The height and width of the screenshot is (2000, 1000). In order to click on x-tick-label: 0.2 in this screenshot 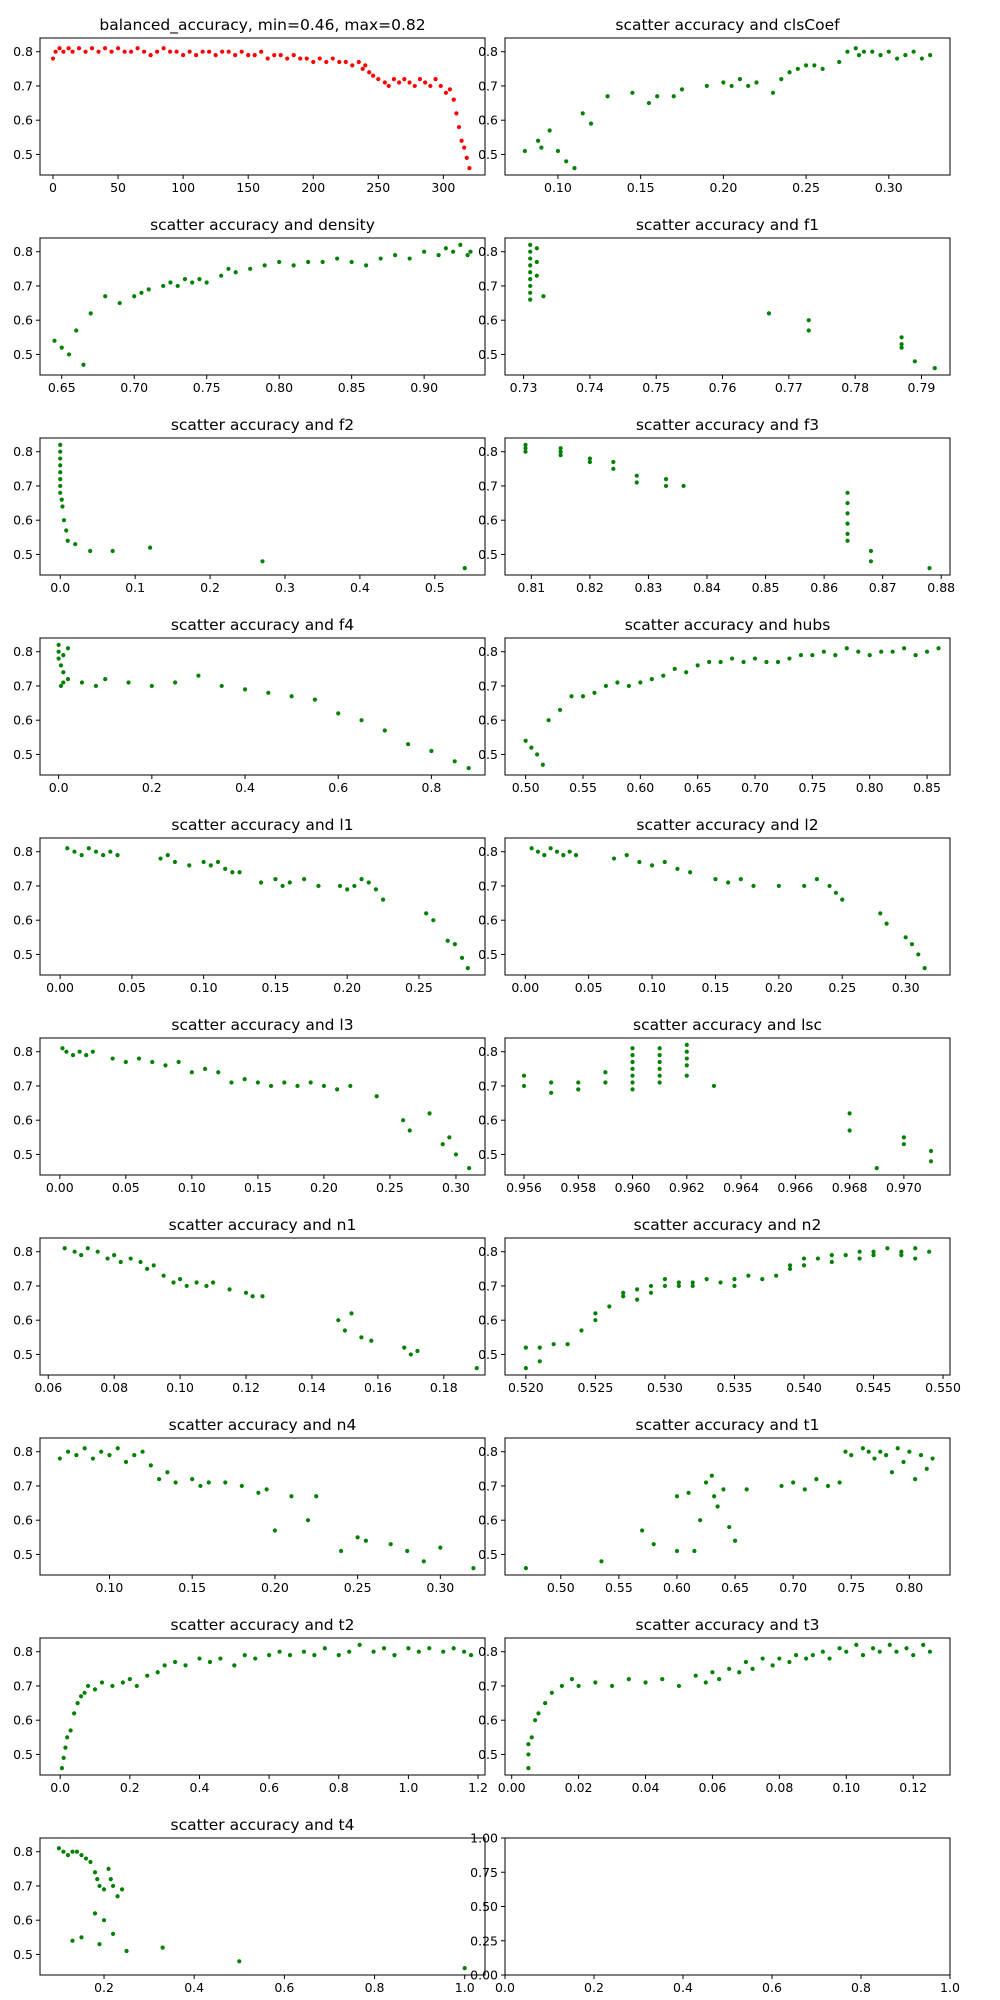, I will do `click(152, 787)`.